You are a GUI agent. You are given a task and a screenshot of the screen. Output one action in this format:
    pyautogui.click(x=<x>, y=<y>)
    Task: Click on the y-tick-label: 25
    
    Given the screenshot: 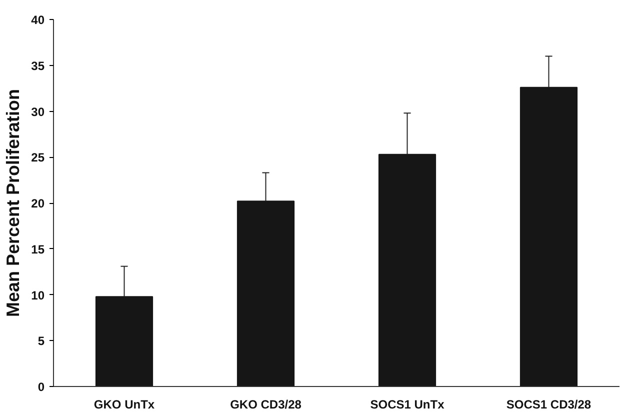 What is the action you would take?
    pyautogui.click(x=38, y=157)
    